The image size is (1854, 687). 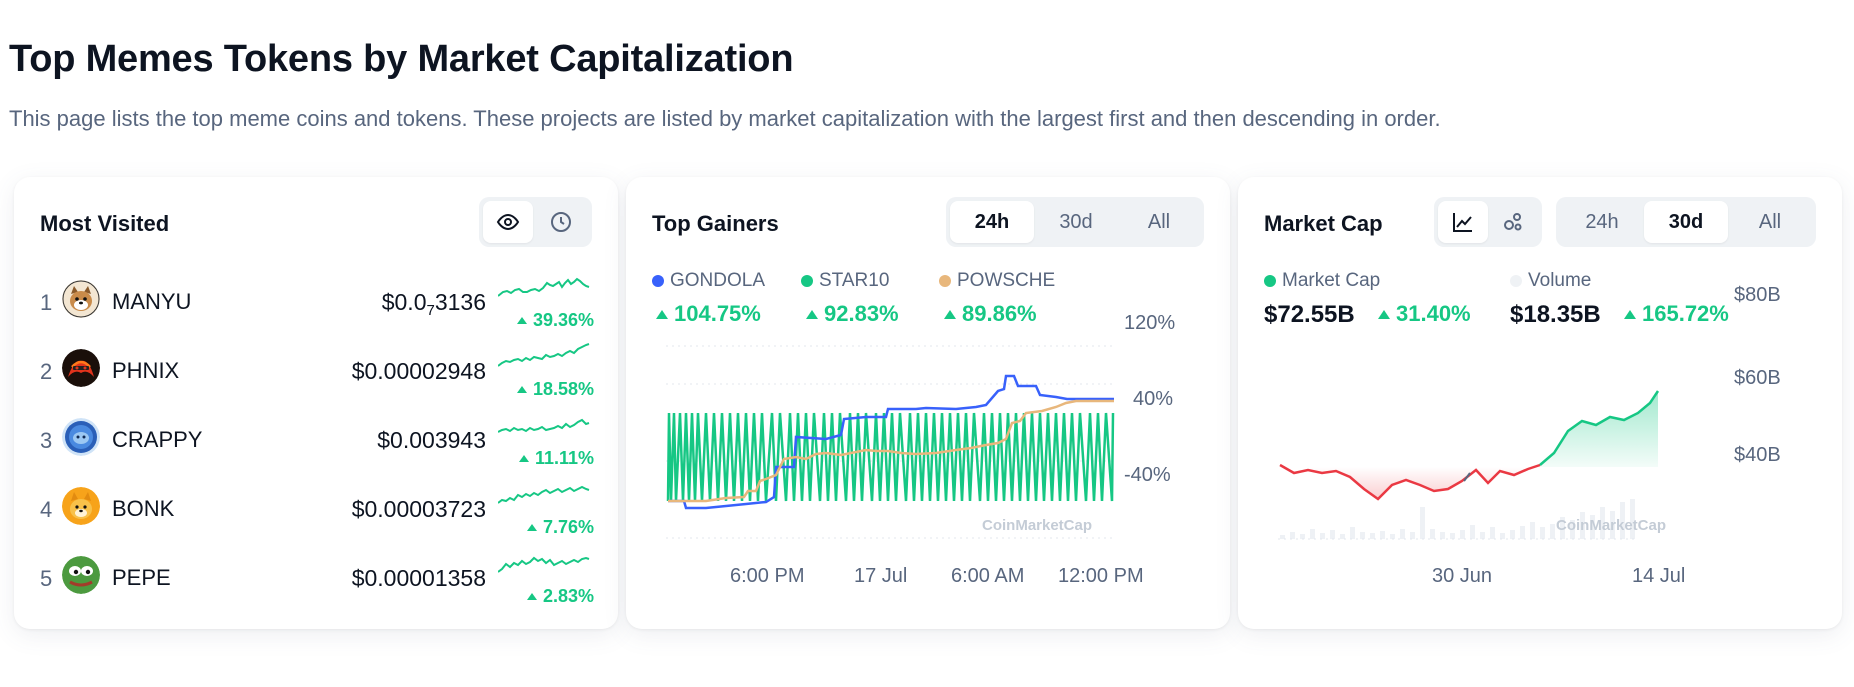 I want to click on token-price: $0.00002948, so click(x=418, y=371).